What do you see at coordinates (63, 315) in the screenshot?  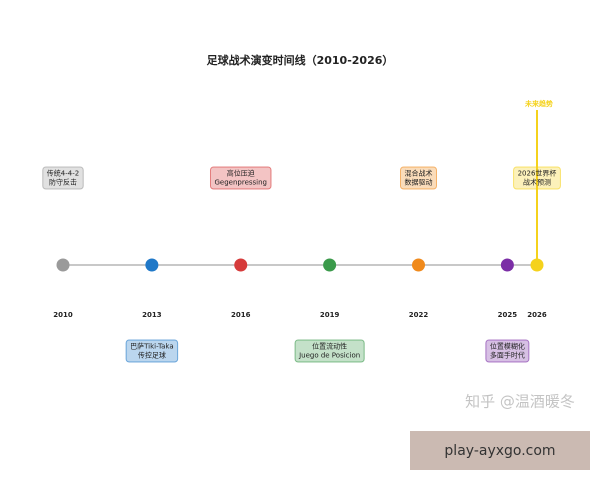 I see `x-tick-label: 2010` at bounding box center [63, 315].